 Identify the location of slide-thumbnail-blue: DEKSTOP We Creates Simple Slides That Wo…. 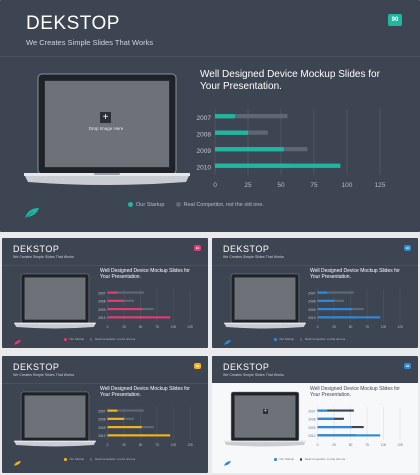
(315, 293).